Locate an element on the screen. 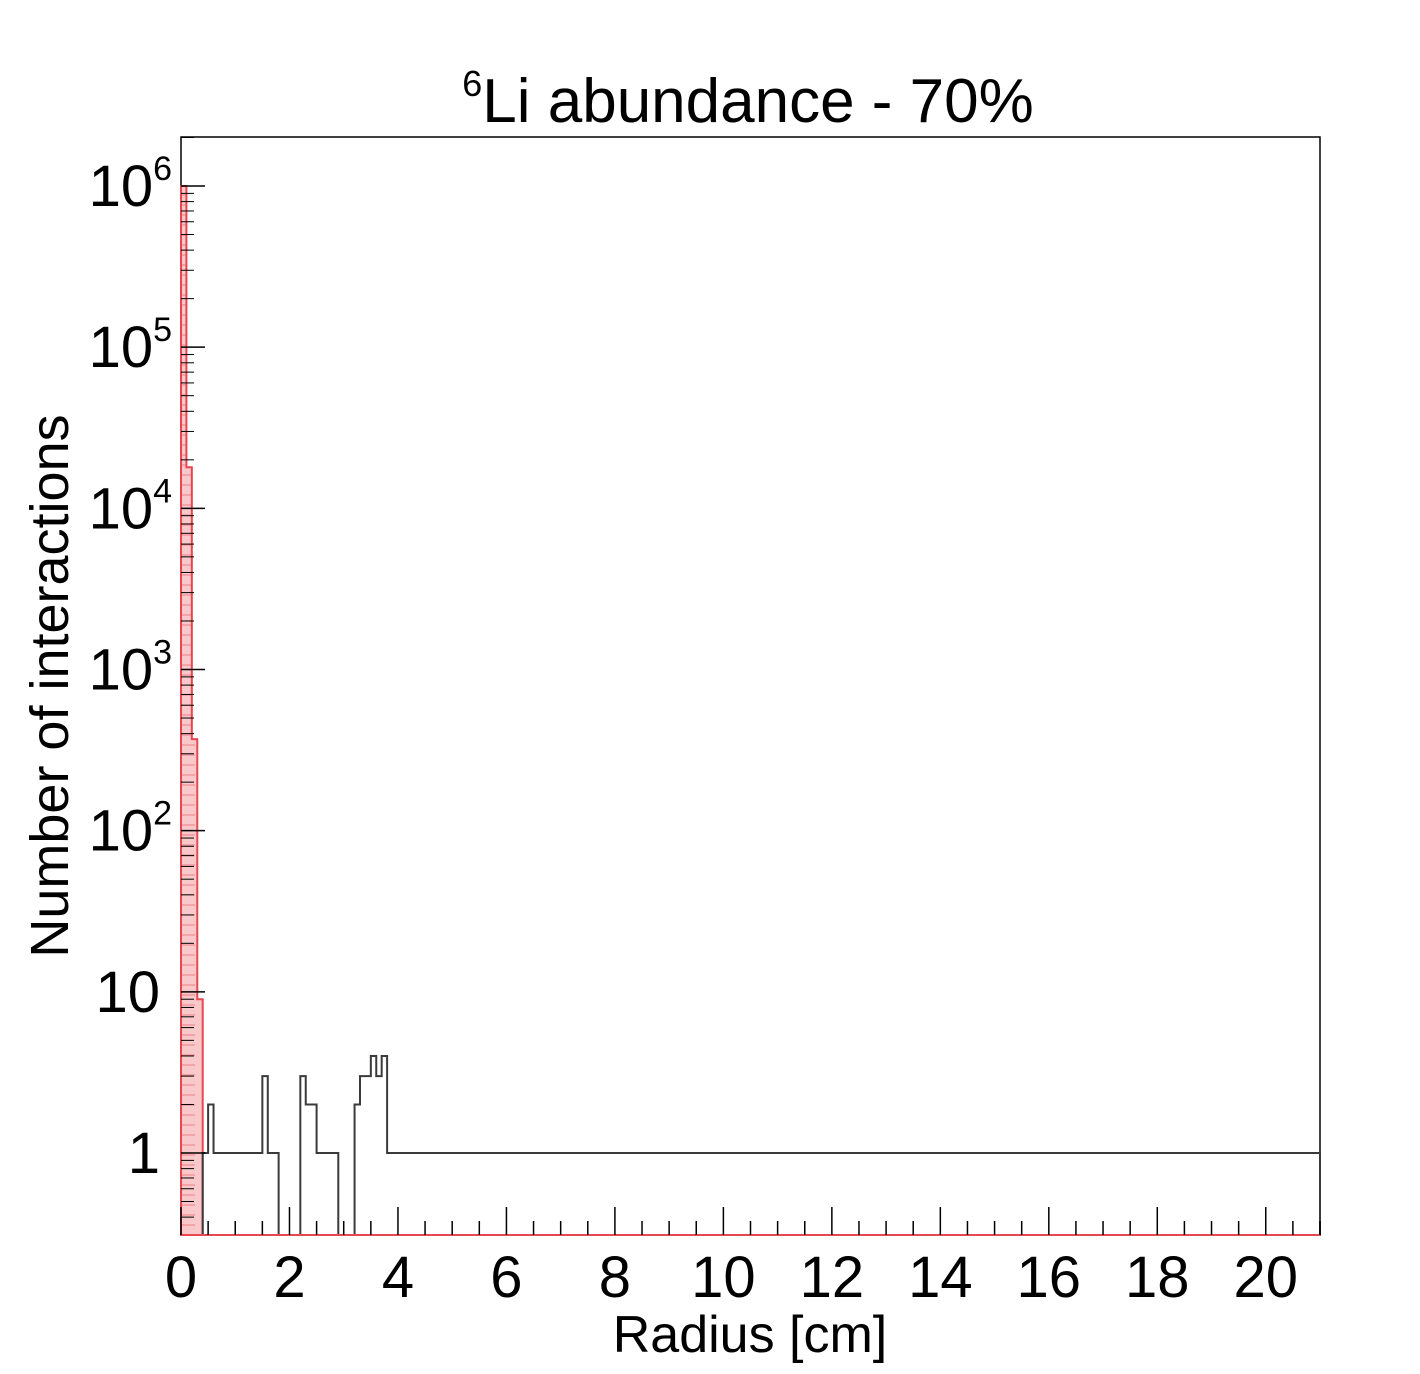  chart-title-text: Li abundance - 70% is located at coordinates (758, 101).